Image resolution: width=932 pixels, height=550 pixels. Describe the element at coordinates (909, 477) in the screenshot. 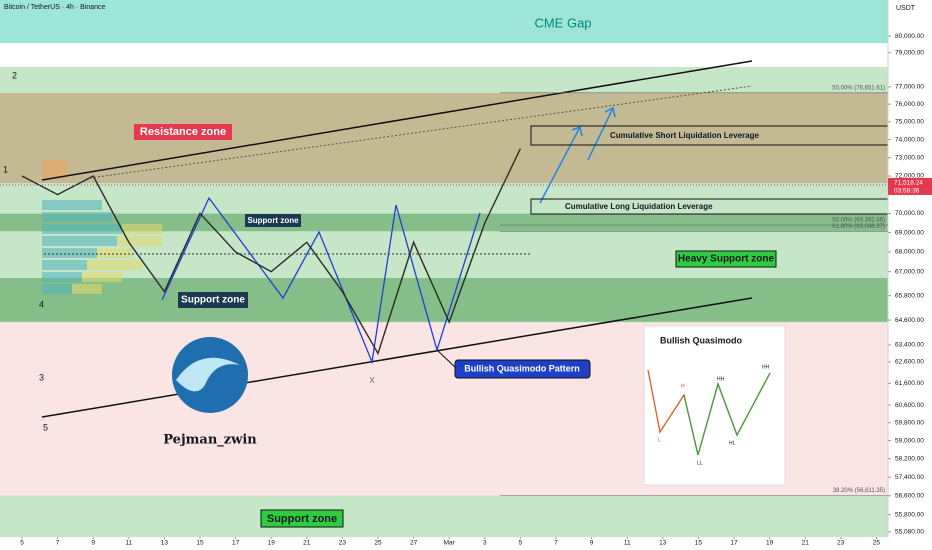

I see `y-tick-label: 57,400.00` at that location.